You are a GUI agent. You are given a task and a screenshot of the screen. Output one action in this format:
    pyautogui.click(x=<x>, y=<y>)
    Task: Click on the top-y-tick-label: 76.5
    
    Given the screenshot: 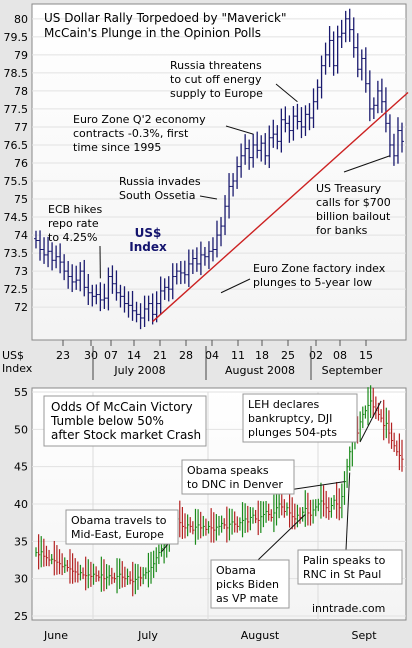 What is the action you would take?
    pyautogui.click(x=16, y=145)
    